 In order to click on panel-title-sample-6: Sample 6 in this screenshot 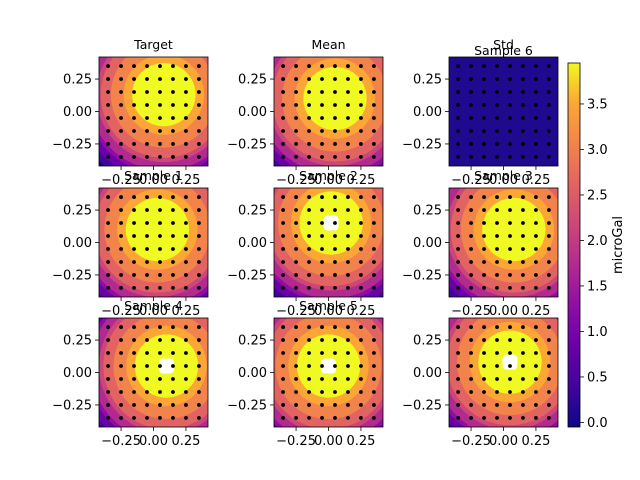, I will do `click(503, 50)`.